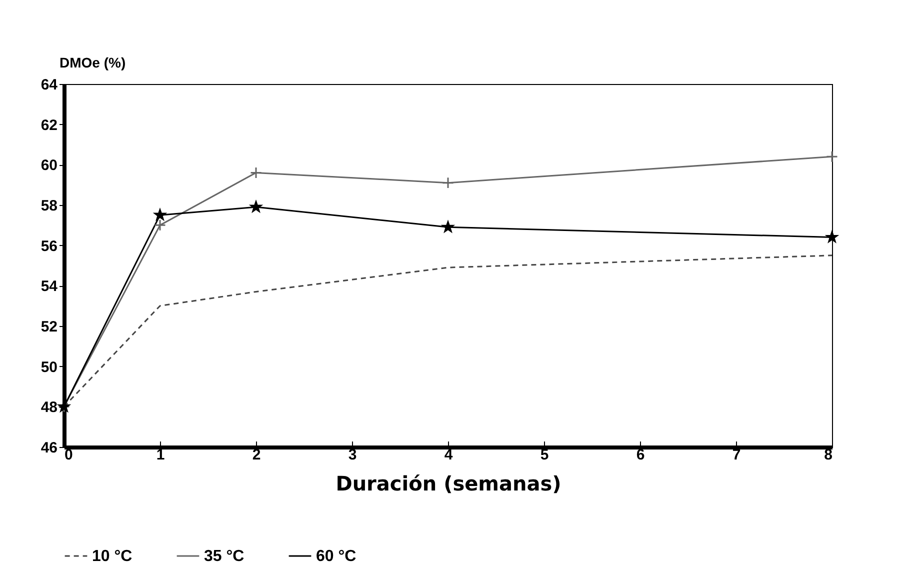 This screenshot has height=572, width=907. I want to click on y-tick-label: 60, so click(49, 165).